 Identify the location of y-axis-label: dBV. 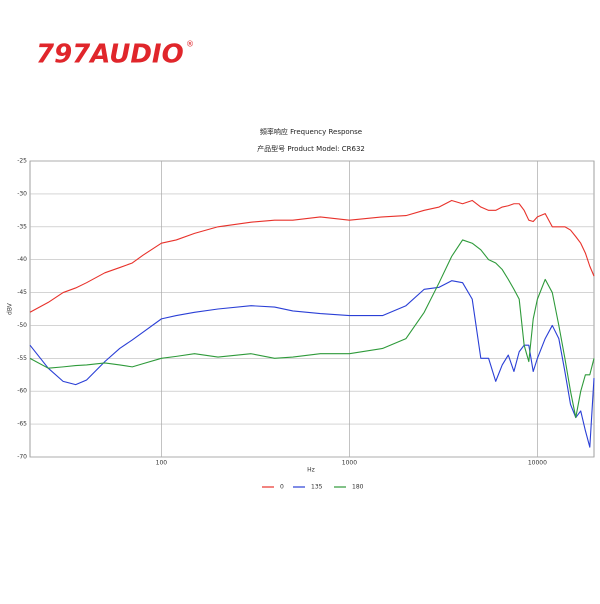
(10, 308).